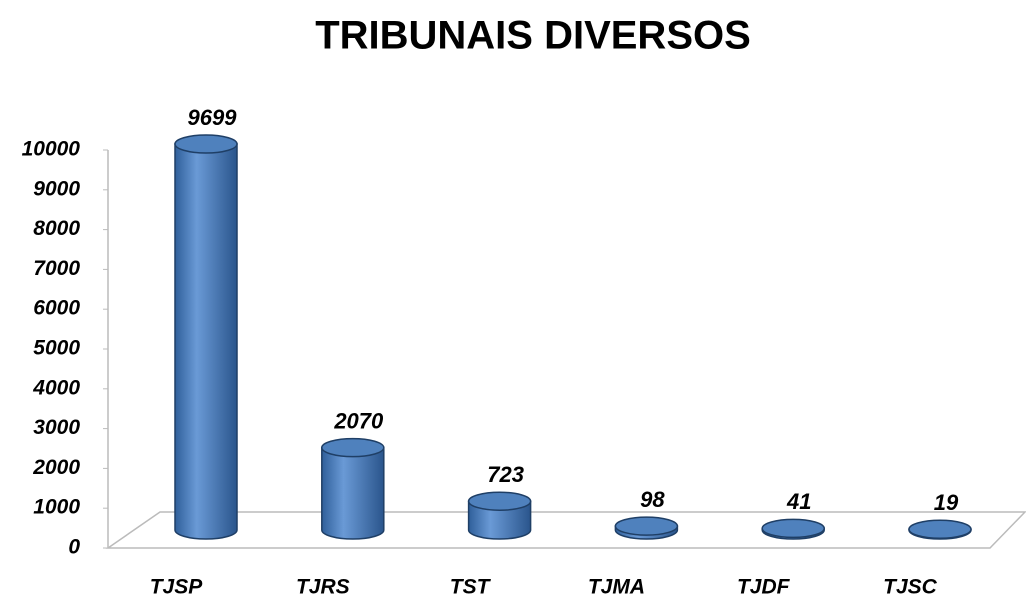 This screenshot has width=1026, height=599. I want to click on y-tick-label: 9000, so click(56, 188).